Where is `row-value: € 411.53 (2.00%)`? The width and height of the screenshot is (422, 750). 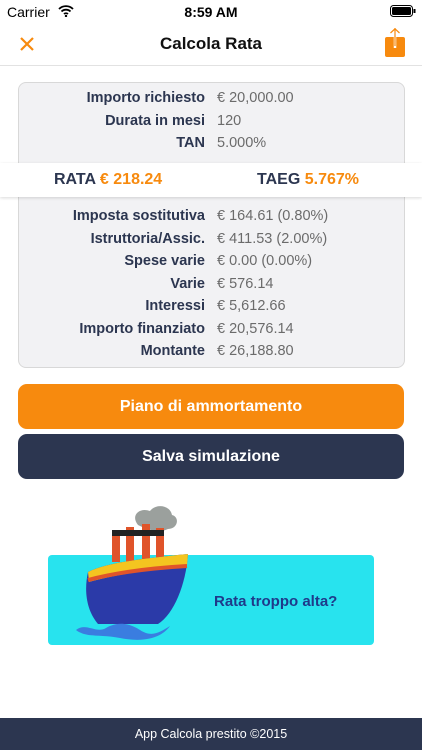
row-value: € 411.53 (2.00%) is located at coordinates (272, 238).